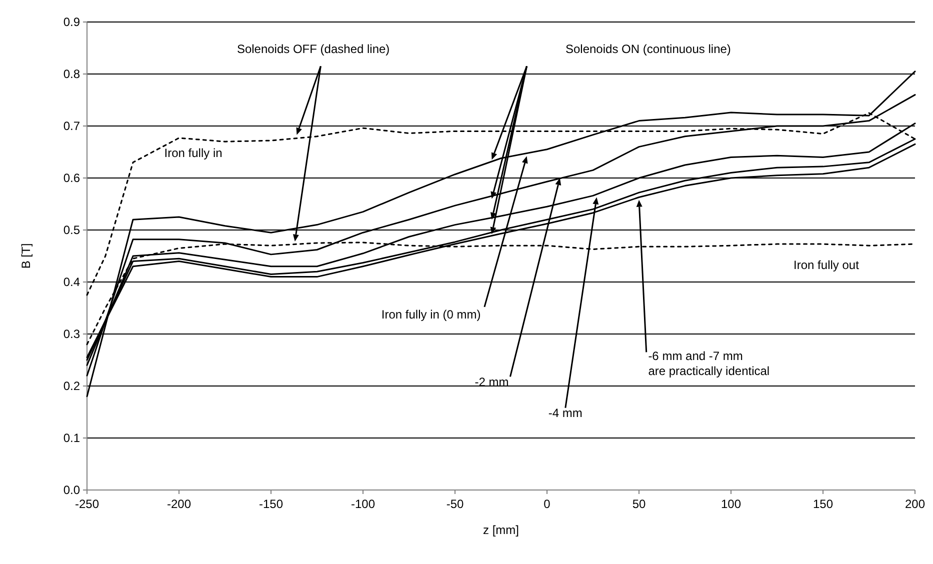 The image size is (933, 564). Describe the element at coordinates (71, 490) in the screenshot. I see `y-tick-label: 0.0` at that location.